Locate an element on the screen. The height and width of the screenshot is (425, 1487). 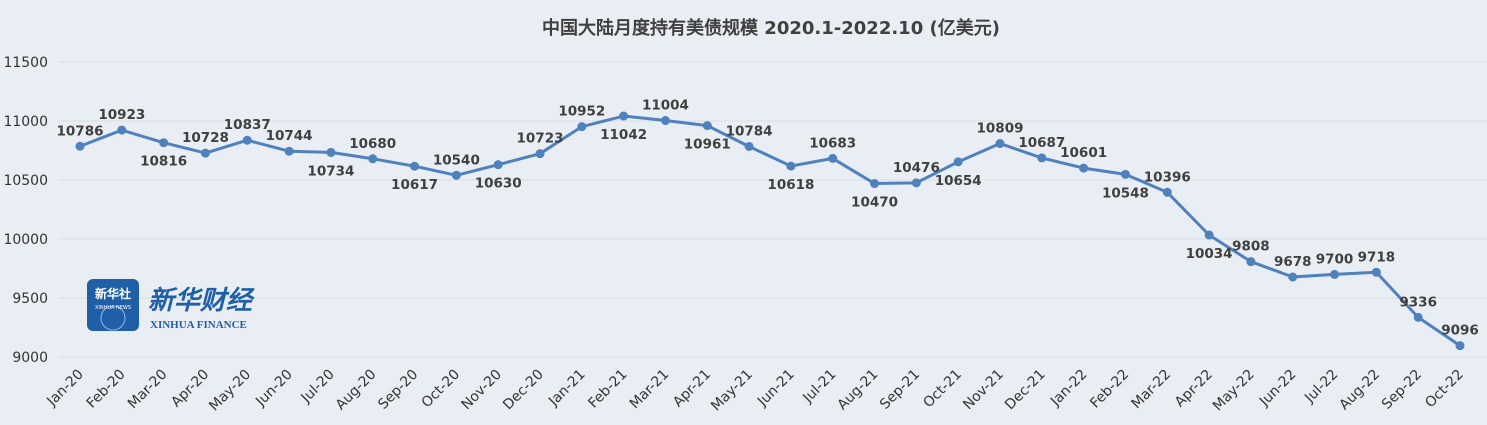
x-tick-label: Jul-21 is located at coordinates (819, 387).